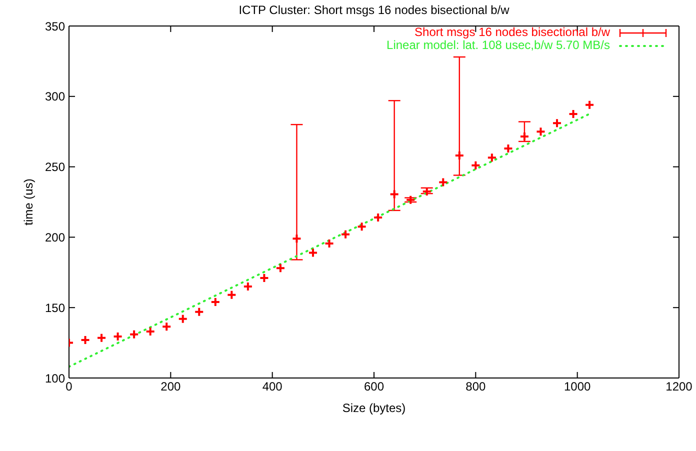 The image size is (696, 451). Describe the element at coordinates (679, 387) in the screenshot. I see `x-tick-label: 1200` at that location.